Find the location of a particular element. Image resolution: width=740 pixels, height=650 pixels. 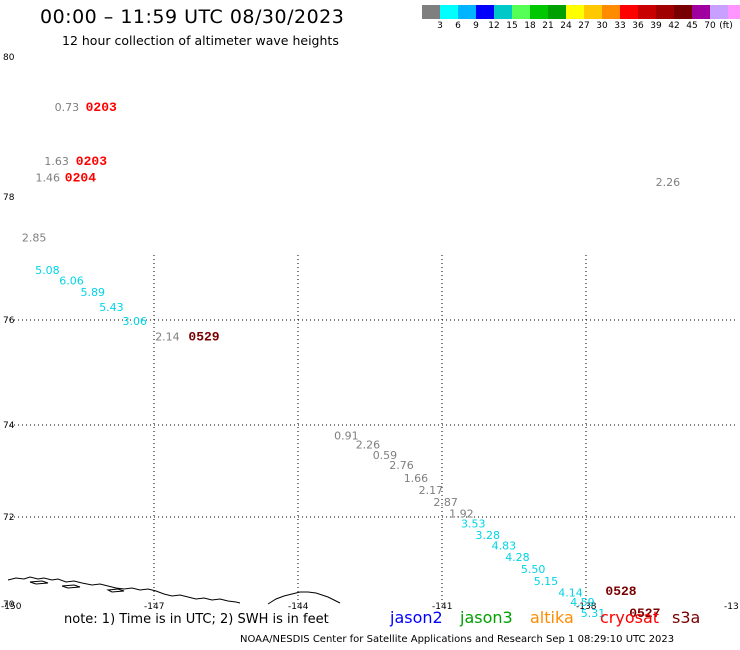

longitude-label: -150 is located at coordinates (11, 607).